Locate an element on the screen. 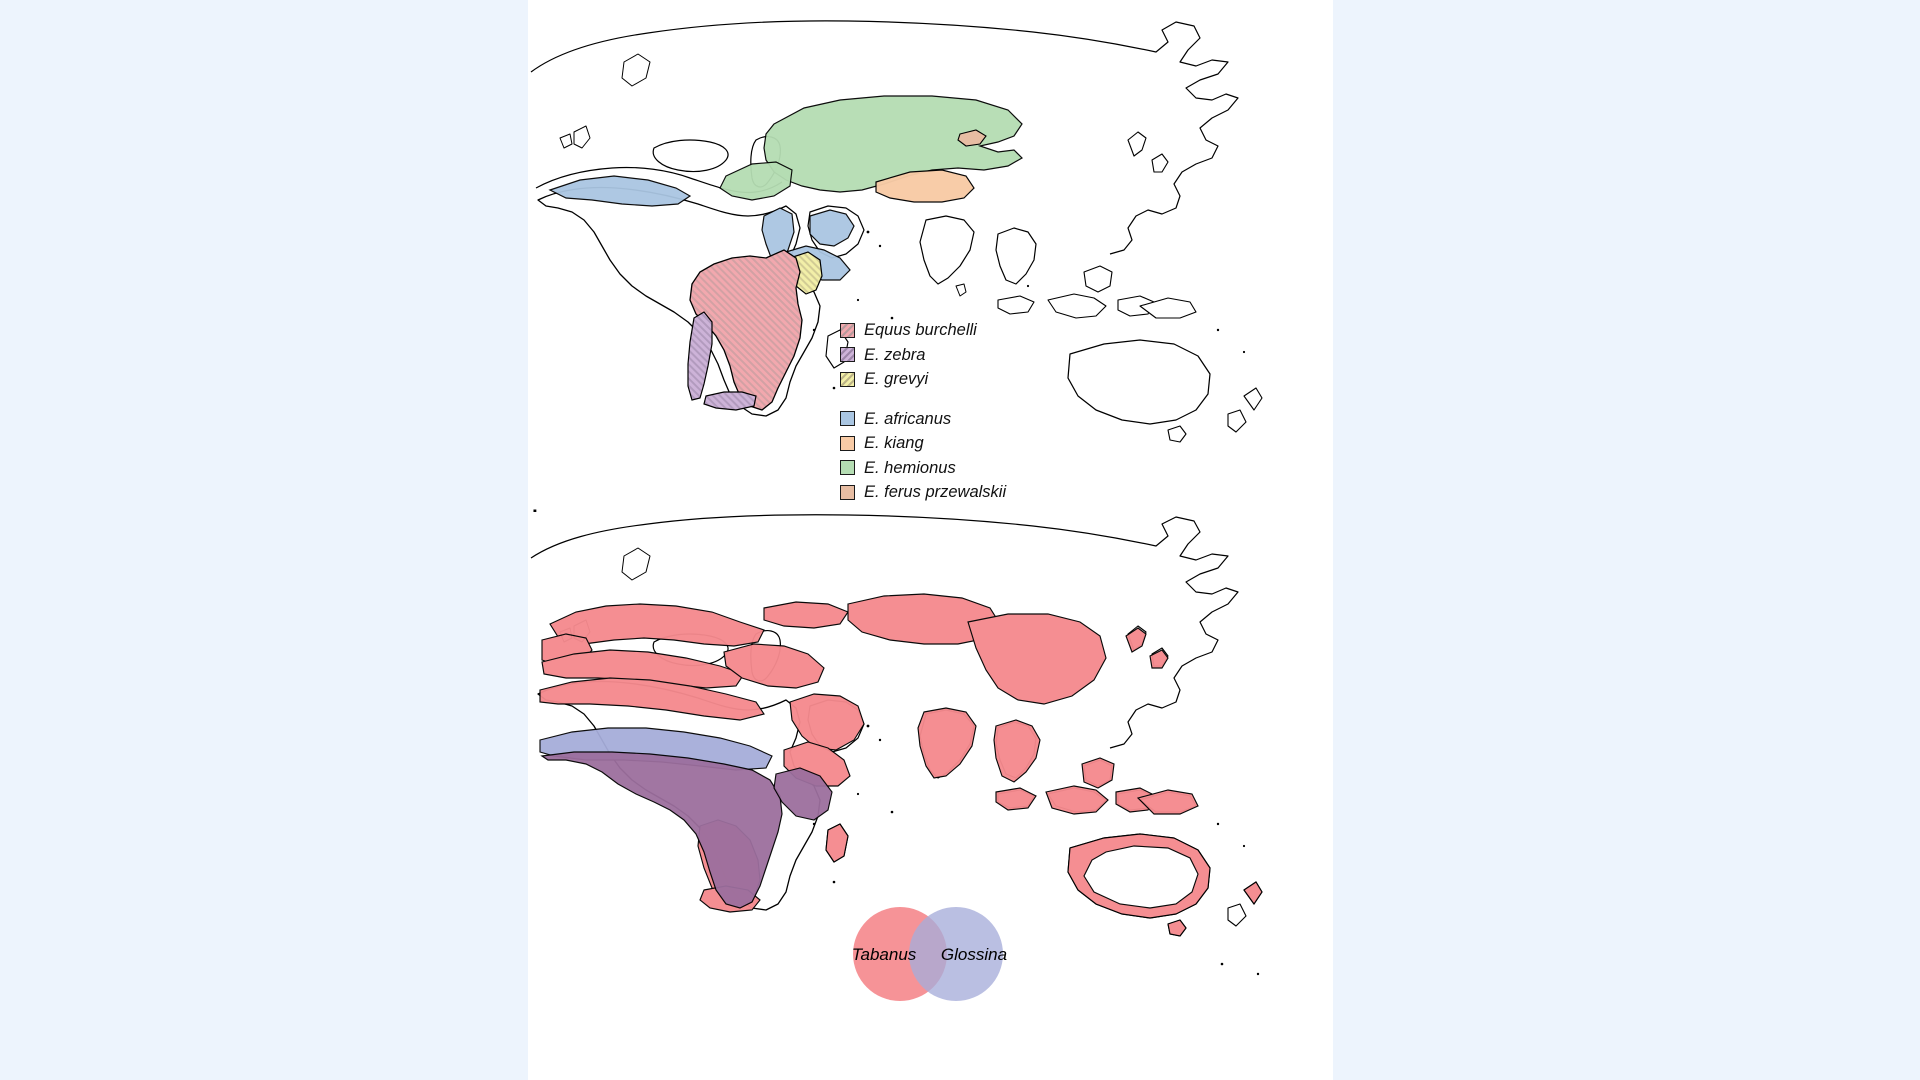  legend-row-e-kiang: E. kiang is located at coordinates (965, 443).